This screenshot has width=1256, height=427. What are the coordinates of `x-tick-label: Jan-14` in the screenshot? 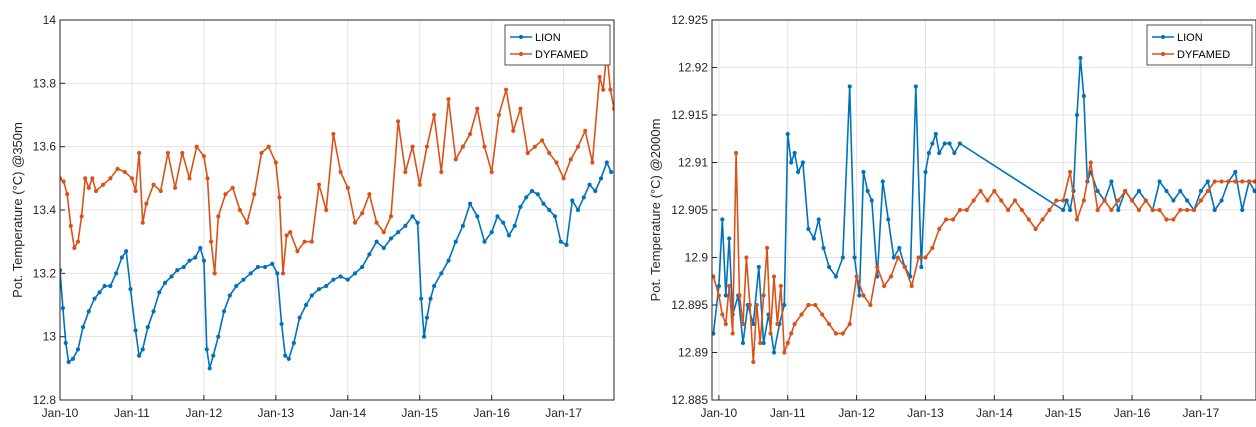 It's located at (347, 413).